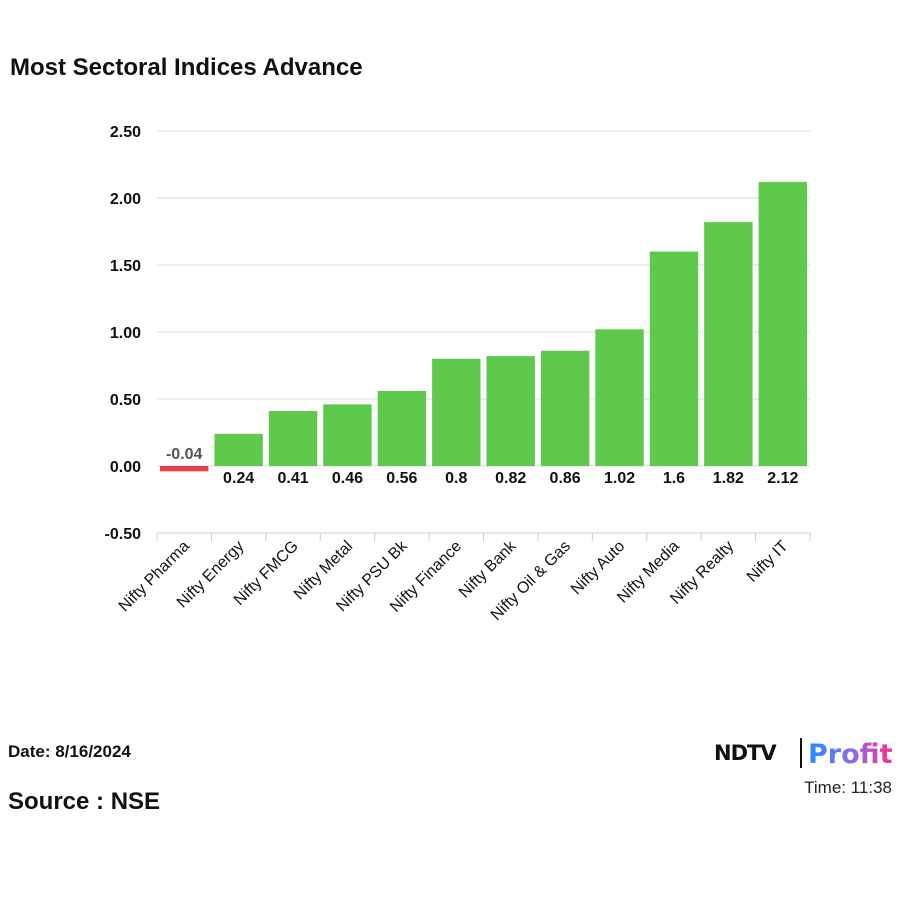 This screenshot has height=900, width=900. I want to click on data-label: 0.8, so click(456, 478).